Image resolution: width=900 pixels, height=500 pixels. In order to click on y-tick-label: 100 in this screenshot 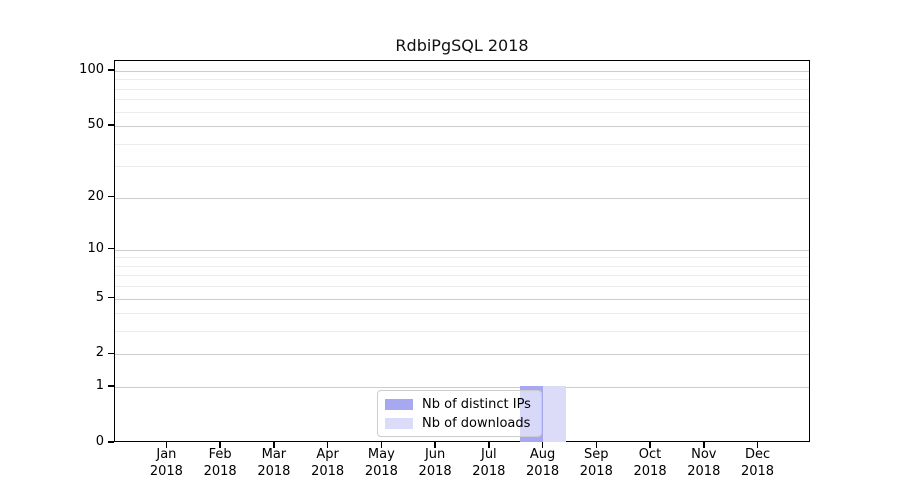, I will do `click(91, 69)`.